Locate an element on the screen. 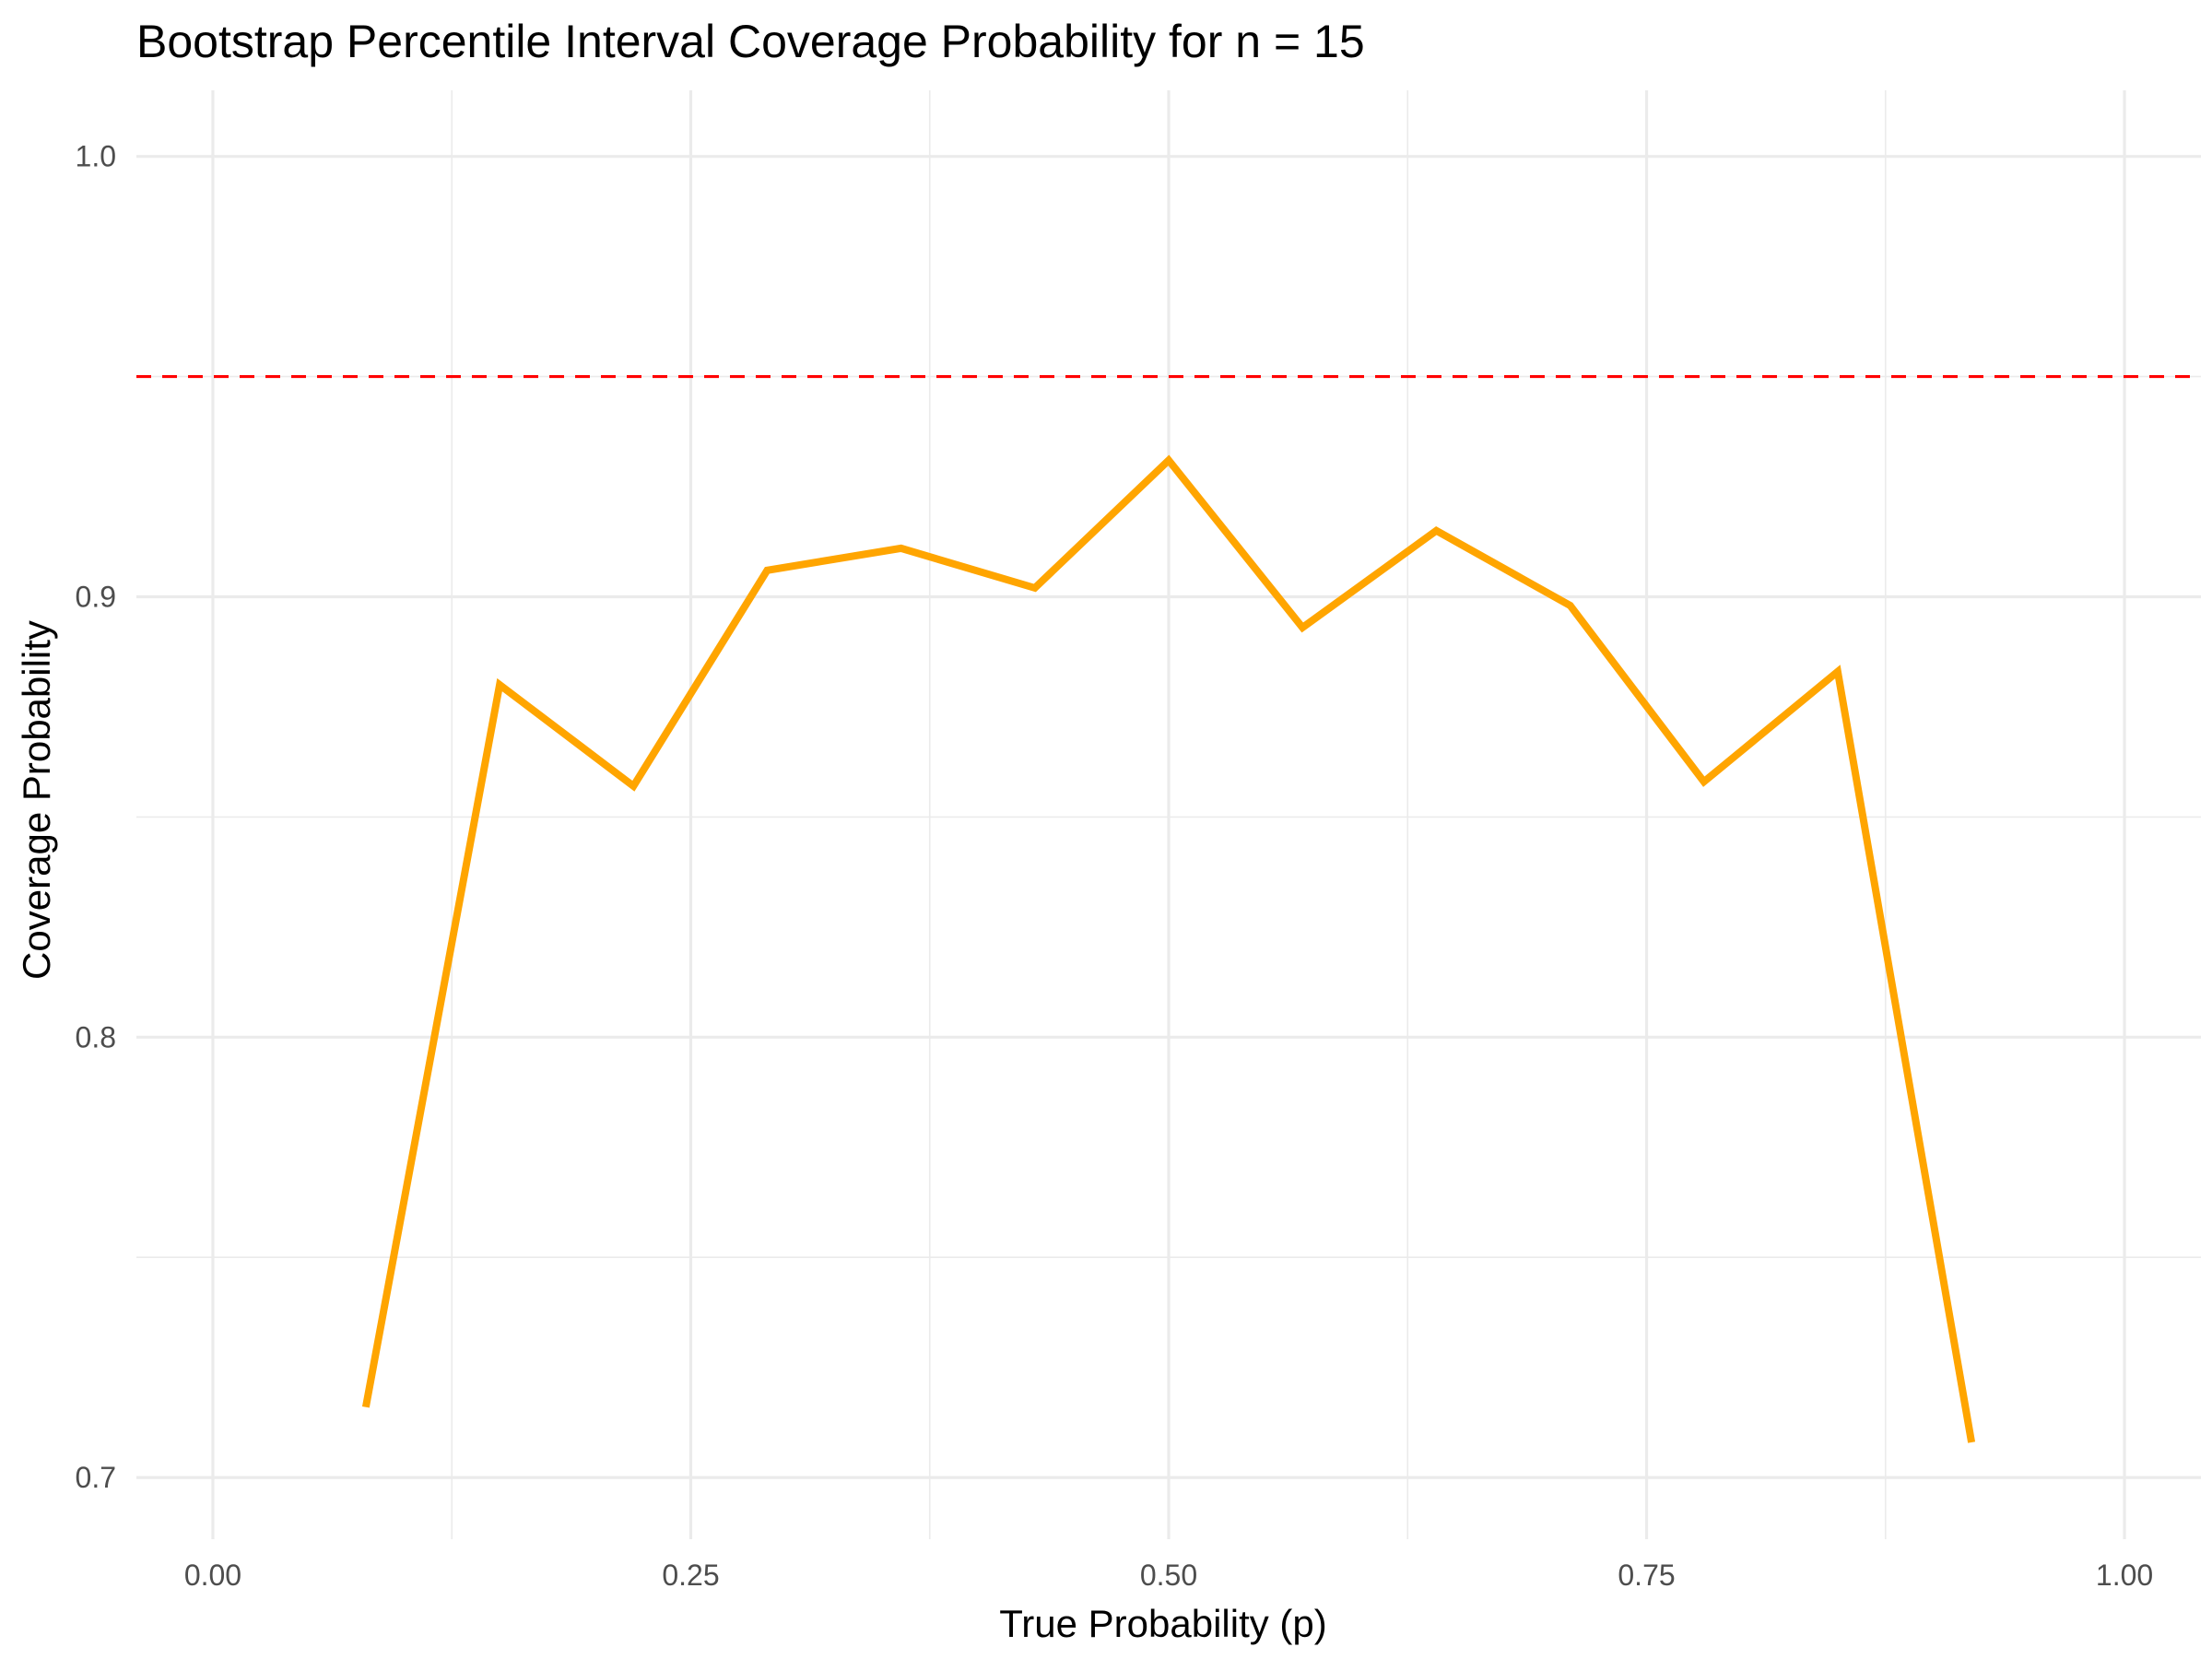 This screenshot has width=2212, height=1659. y-tick-label: 1.0 is located at coordinates (96, 156).